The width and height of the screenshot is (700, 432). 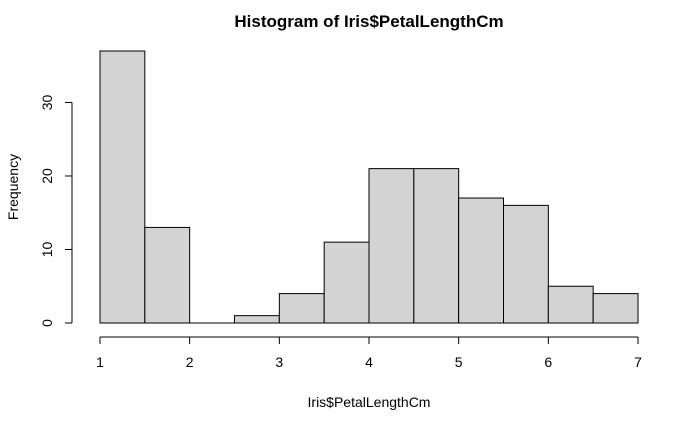 I want to click on x-tick-label: 6, so click(x=548, y=362).